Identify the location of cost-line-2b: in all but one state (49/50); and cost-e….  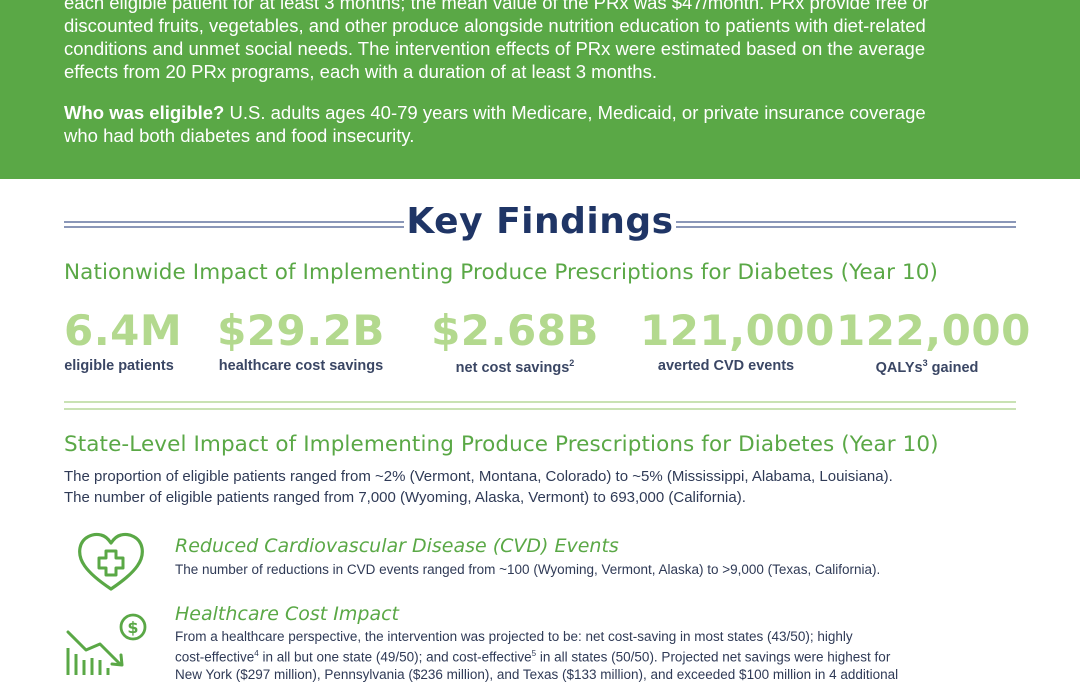
(395, 657).